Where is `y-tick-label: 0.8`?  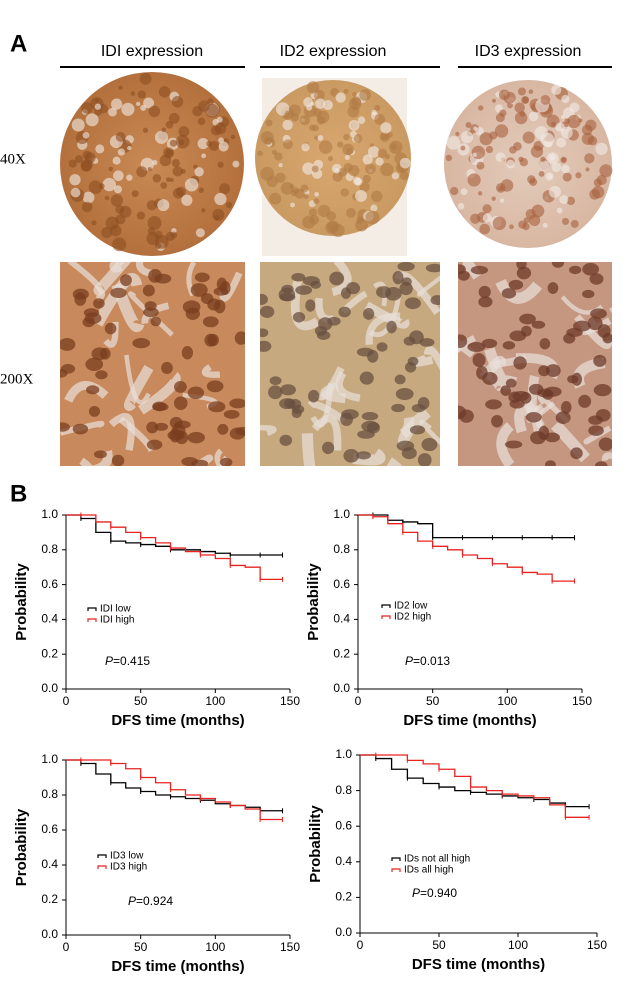
y-tick-label: 0.8 is located at coordinates (341, 549).